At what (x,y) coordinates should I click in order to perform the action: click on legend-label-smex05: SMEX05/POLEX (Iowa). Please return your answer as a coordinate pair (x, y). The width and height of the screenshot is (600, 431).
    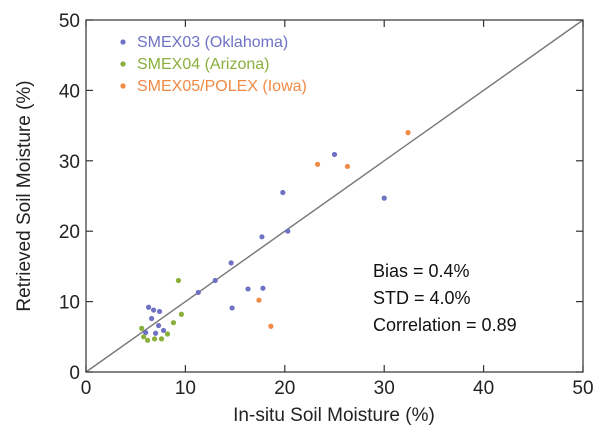
    Looking at the image, I should click on (222, 86).